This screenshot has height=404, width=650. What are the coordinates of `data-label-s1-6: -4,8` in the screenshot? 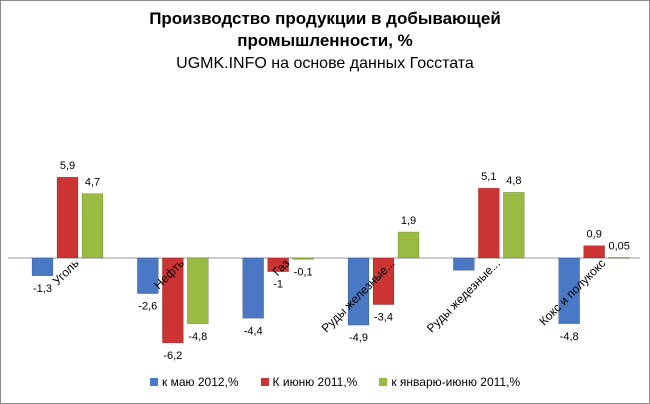 It's located at (569, 337).